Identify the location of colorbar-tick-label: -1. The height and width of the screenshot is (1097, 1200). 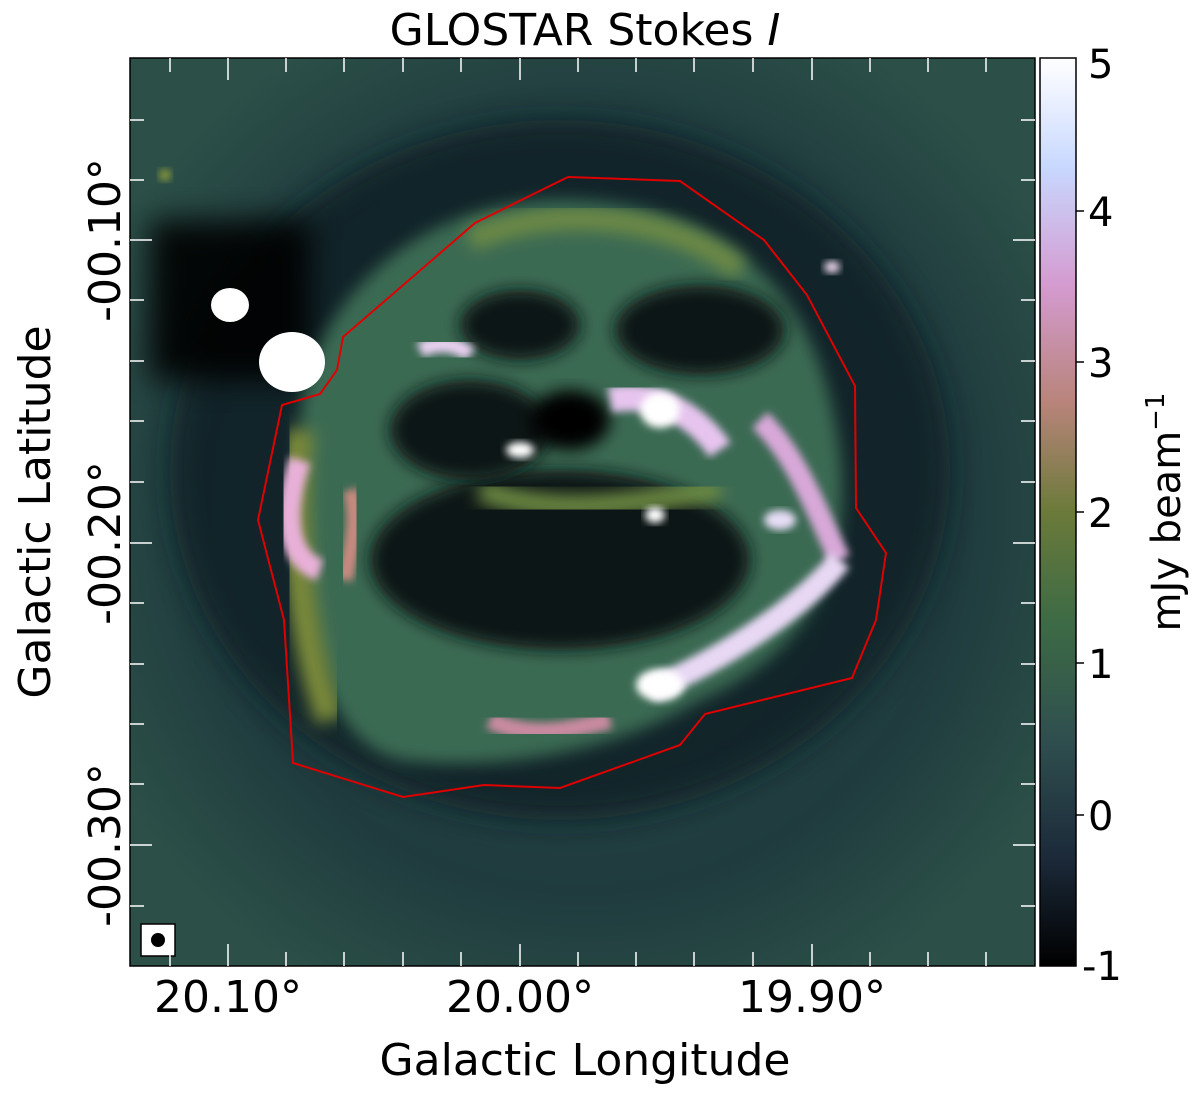
(1102, 967).